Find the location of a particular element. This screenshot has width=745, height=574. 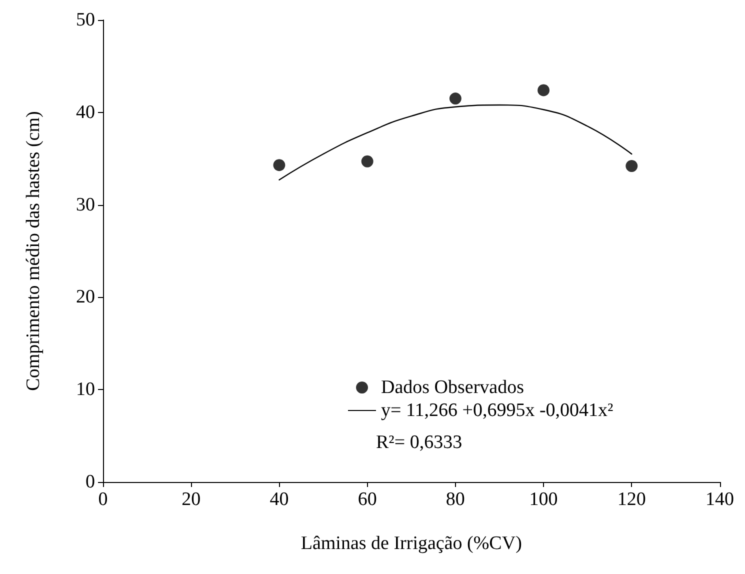

legend-label: y= 11,266 +0,6995x -0,0041x² is located at coordinates (497, 410).